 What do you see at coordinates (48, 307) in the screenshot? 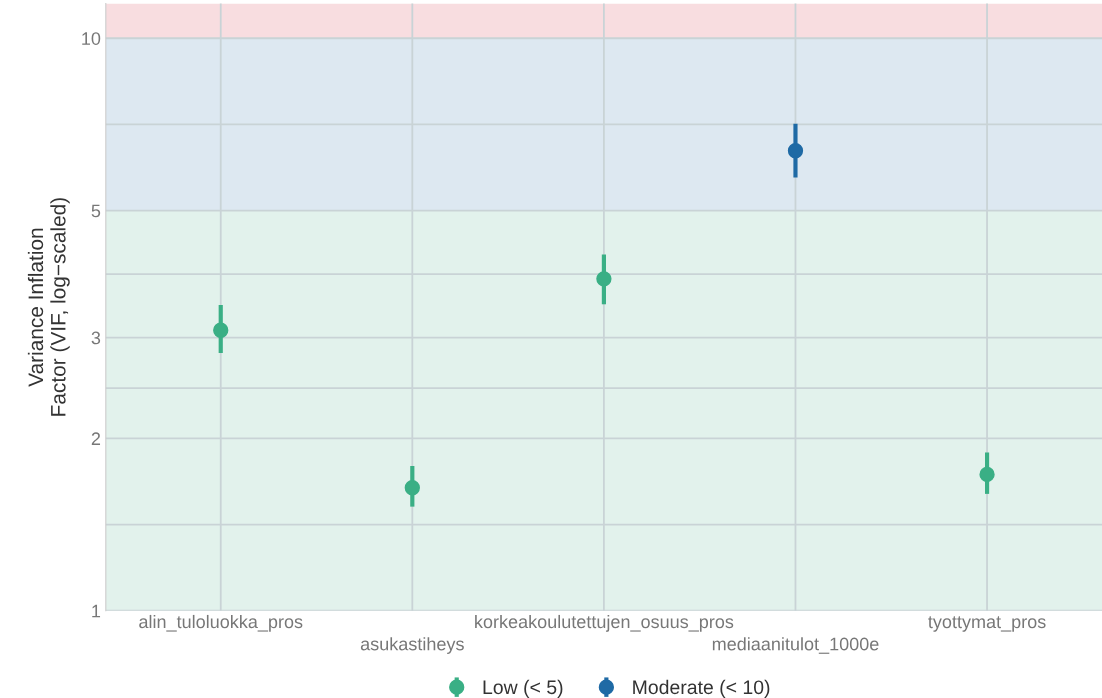
I see `y-axis-title: Variance Inflation Factor (VIF, log−scaled)` at bounding box center [48, 307].